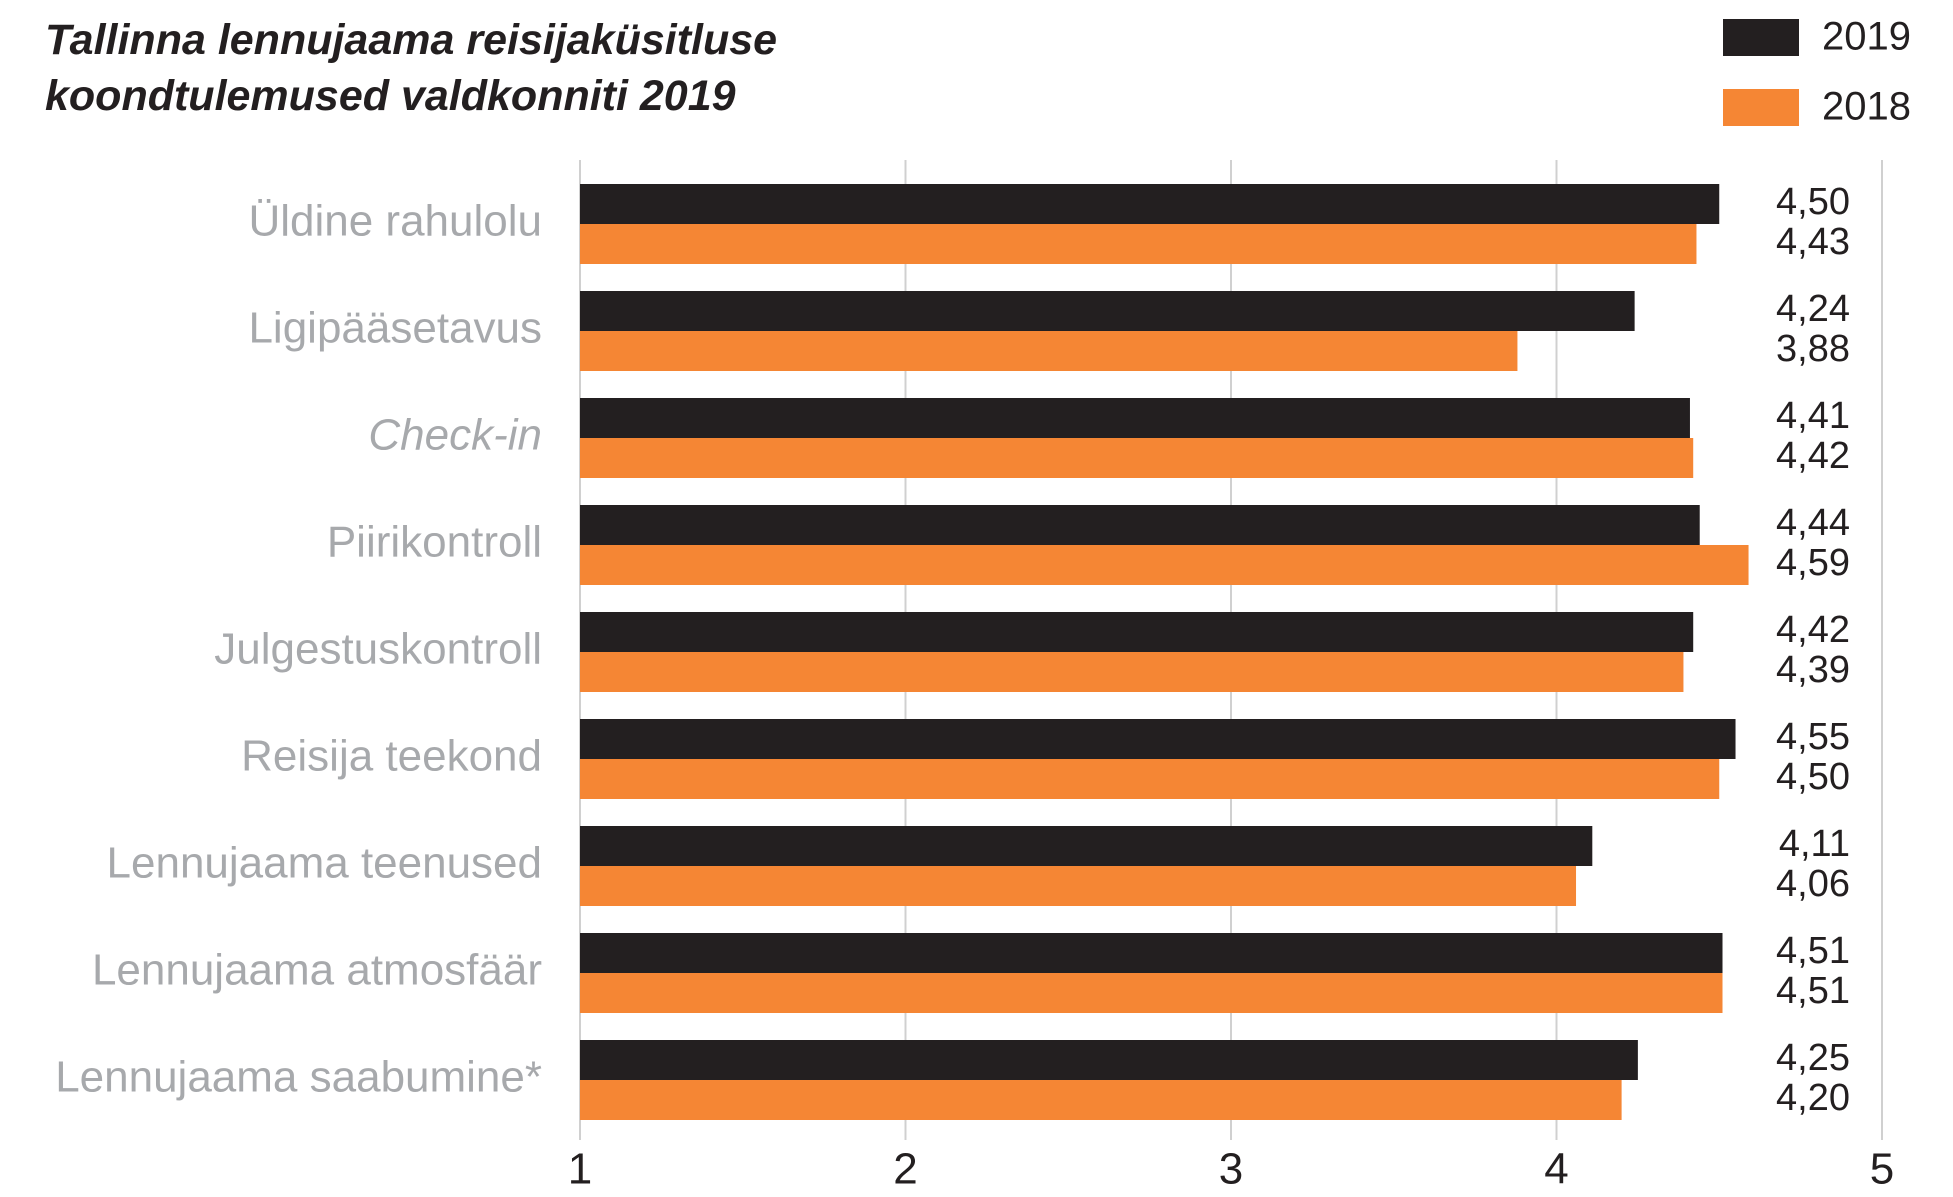  Describe the element at coordinates (1556, 1169) in the screenshot. I see `x-tick-label: 4` at that location.